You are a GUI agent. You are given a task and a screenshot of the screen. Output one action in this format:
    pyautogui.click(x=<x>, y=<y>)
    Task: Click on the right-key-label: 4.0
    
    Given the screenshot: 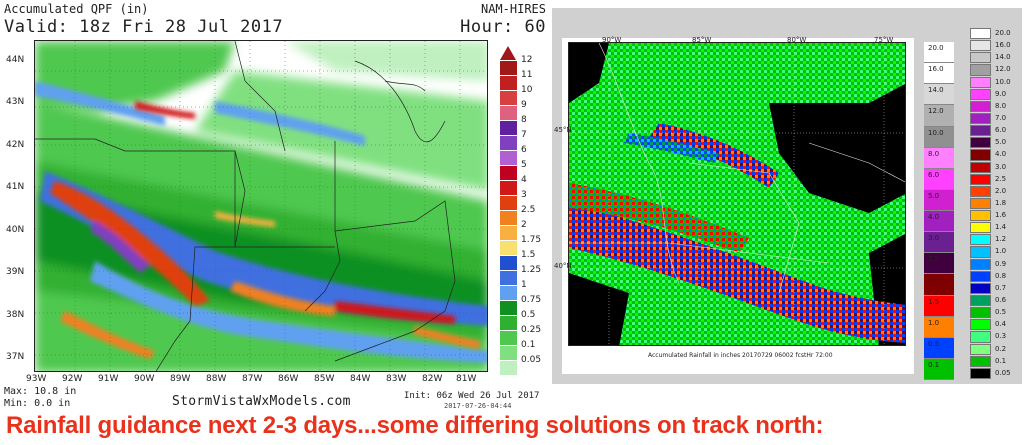 What is the action you would take?
    pyautogui.click(x=1001, y=154)
    